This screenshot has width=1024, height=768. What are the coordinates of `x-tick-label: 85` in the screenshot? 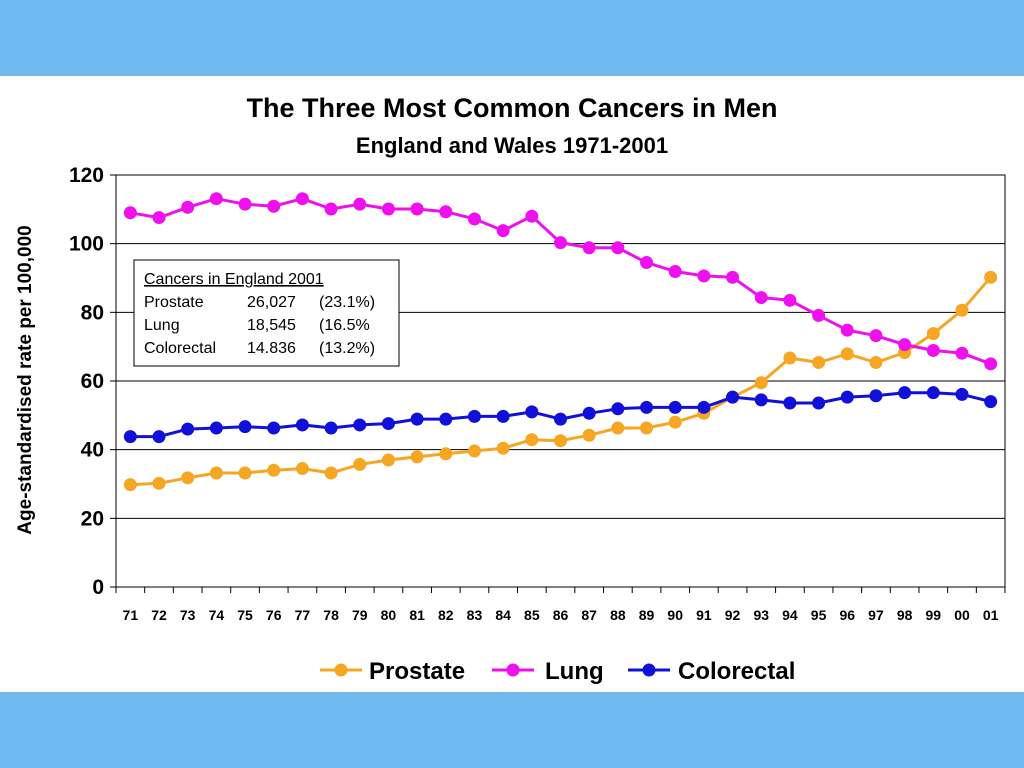 It's located at (532, 615).